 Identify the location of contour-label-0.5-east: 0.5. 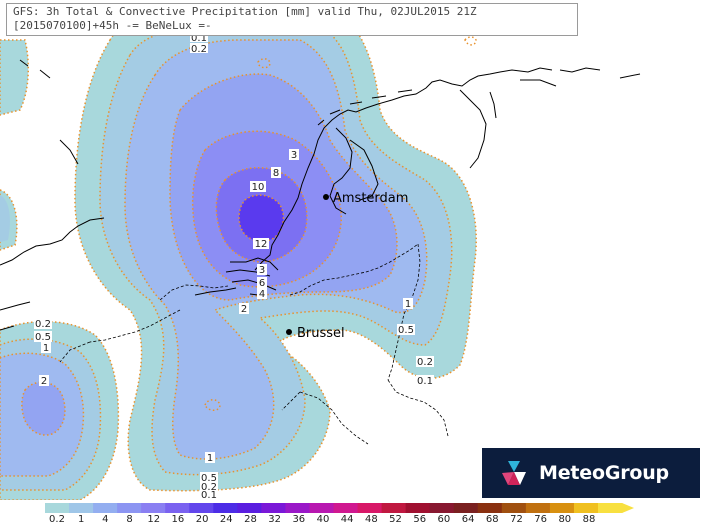
(406, 330).